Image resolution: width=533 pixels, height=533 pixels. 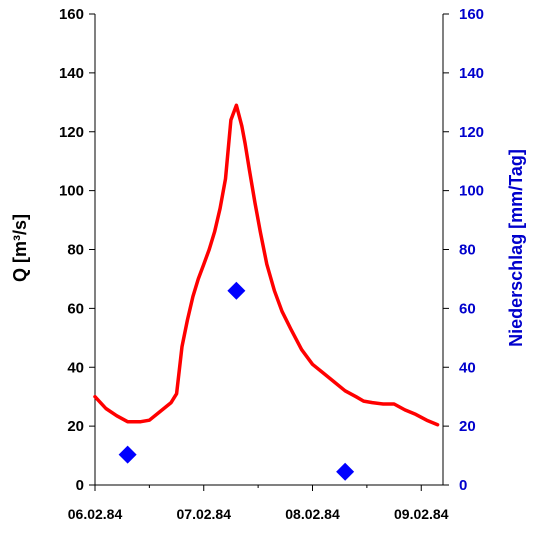 What do you see at coordinates (80, 485) in the screenshot?
I see `left-tick-label: 0` at bounding box center [80, 485].